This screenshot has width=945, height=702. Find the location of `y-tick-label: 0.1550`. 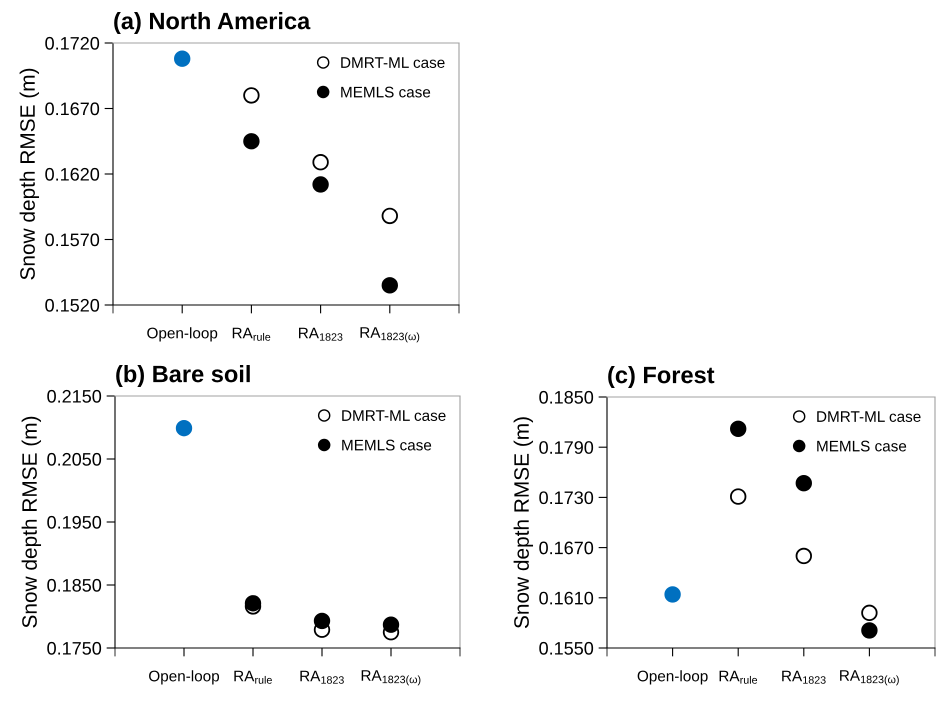

y-tick-label: 0.1550 is located at coordinates (566, 648).